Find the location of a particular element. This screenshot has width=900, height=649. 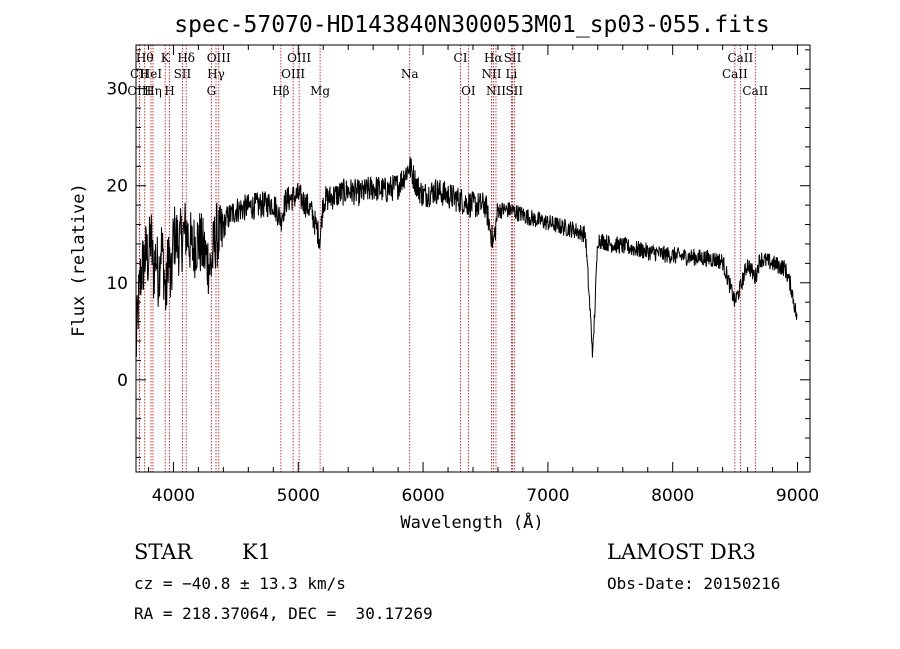

spectral-line-label: Hη is located at coordinates (153, 91).